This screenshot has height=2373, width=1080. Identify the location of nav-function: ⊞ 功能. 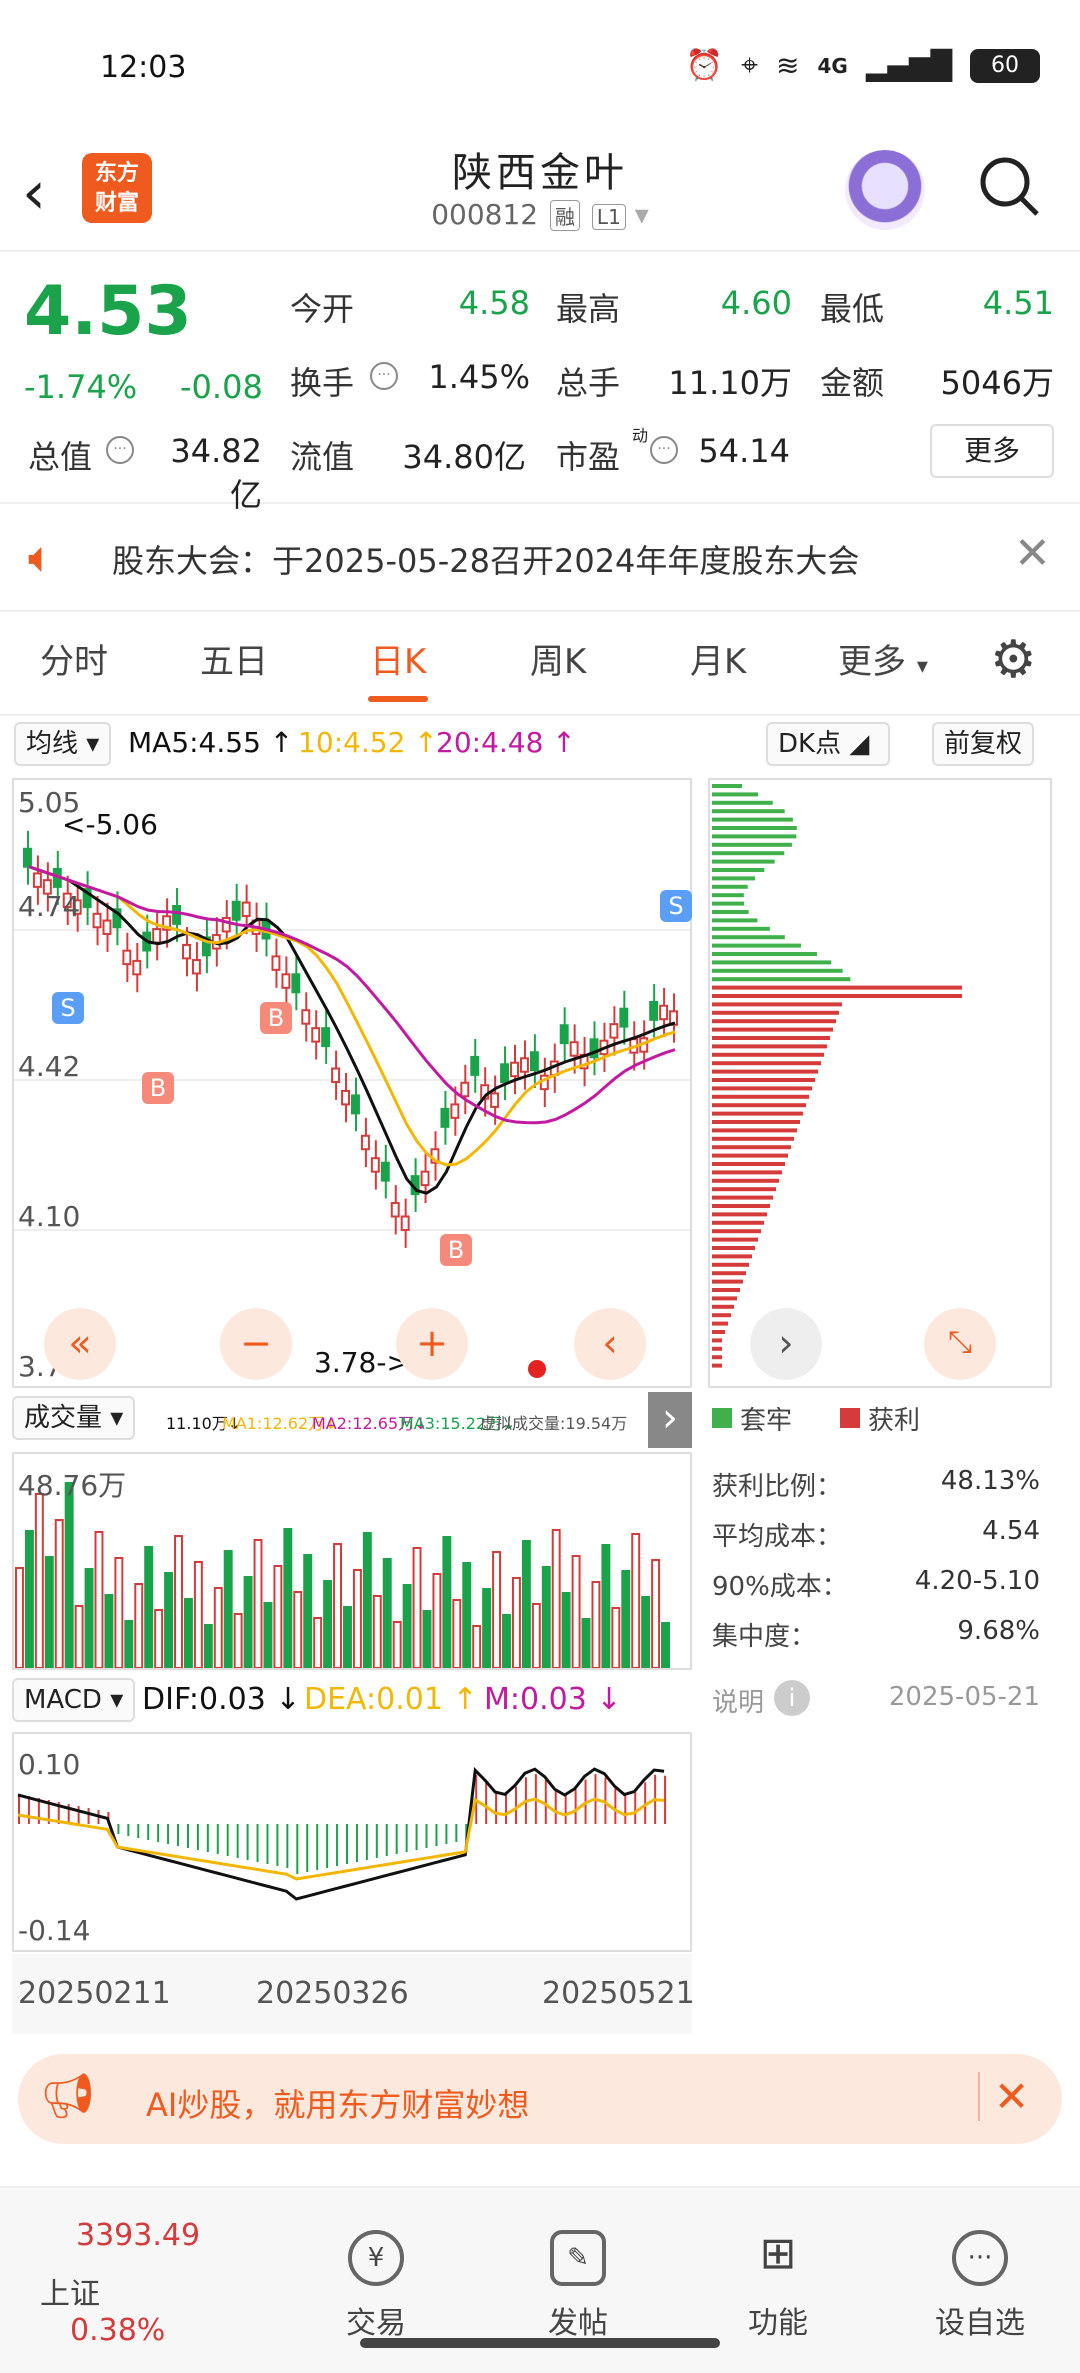
(778, 2286).